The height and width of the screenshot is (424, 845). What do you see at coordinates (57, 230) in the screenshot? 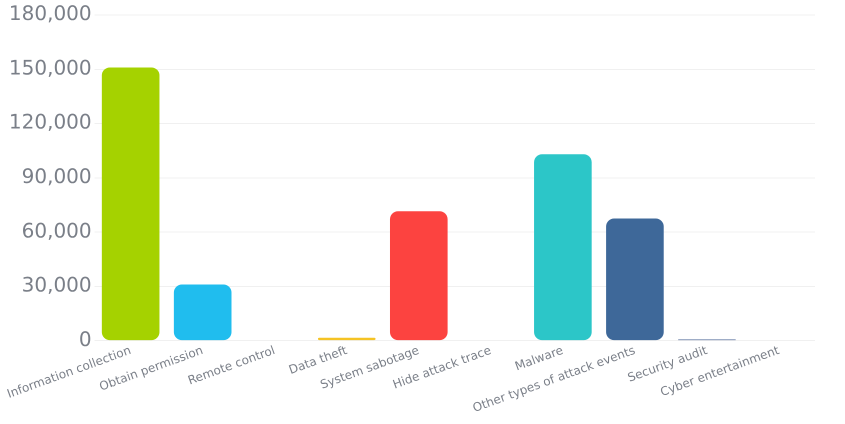
I see `y-tick-label: 60,000` at bounding box center [57, 230].